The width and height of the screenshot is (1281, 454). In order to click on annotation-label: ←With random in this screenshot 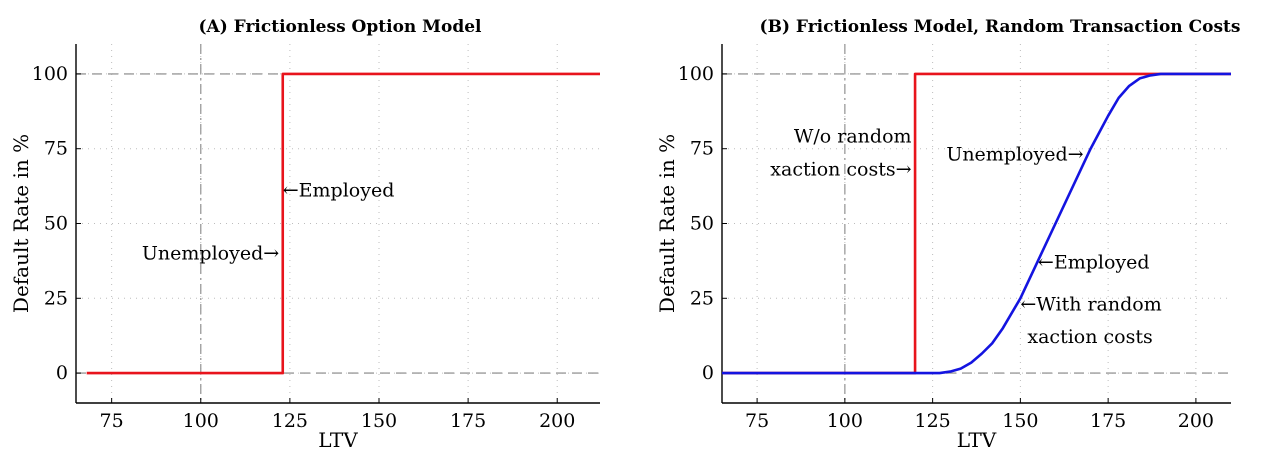, I will do `click(1090, 304)`.